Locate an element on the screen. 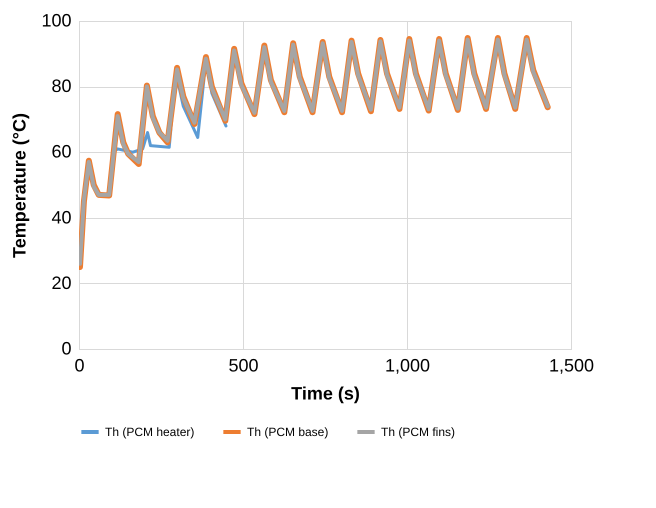  y-tick-label: 60 is located at coordinates (61, 152).